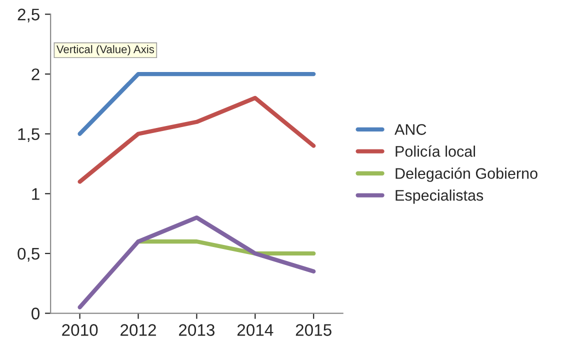 This screenshot has width=562, height=356. What do you see at coordinates (105, 50) in the screenshot?
I see `annotation: Vertical (Value) Axis` at bounding box center [105, 50].